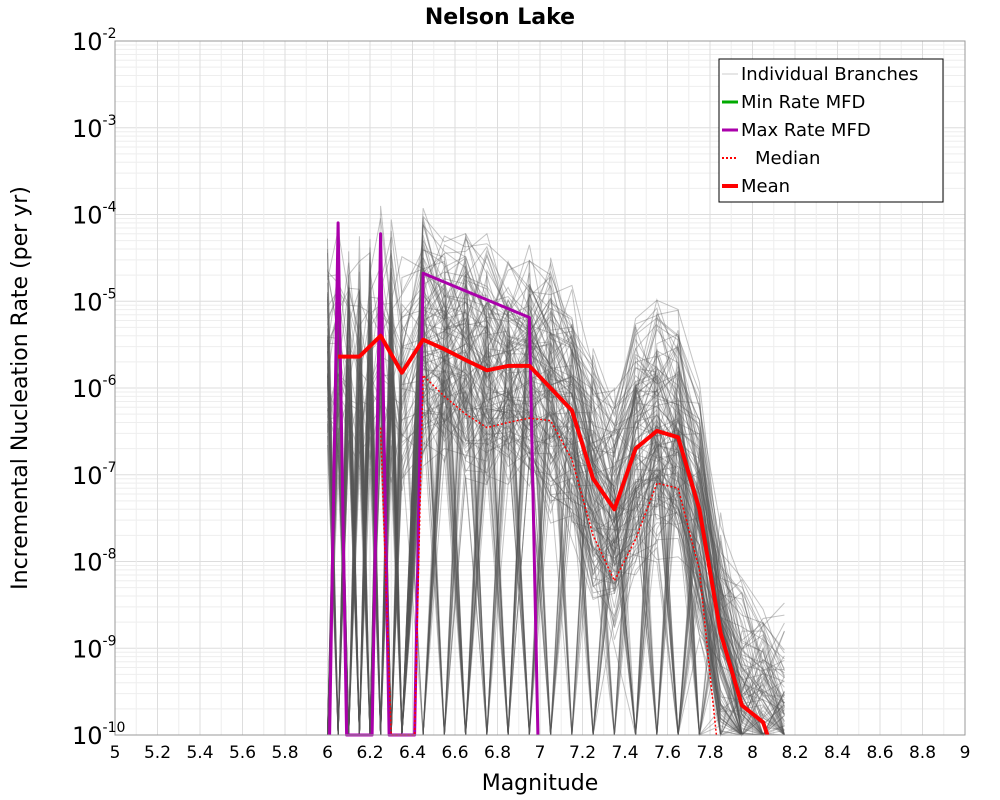 This screenshot has width=1000, height=800. What do you see at coordinates (794, 753) in the screenshot?
I see `x-tick-label: 8.2` at bounding box center [794, 753].